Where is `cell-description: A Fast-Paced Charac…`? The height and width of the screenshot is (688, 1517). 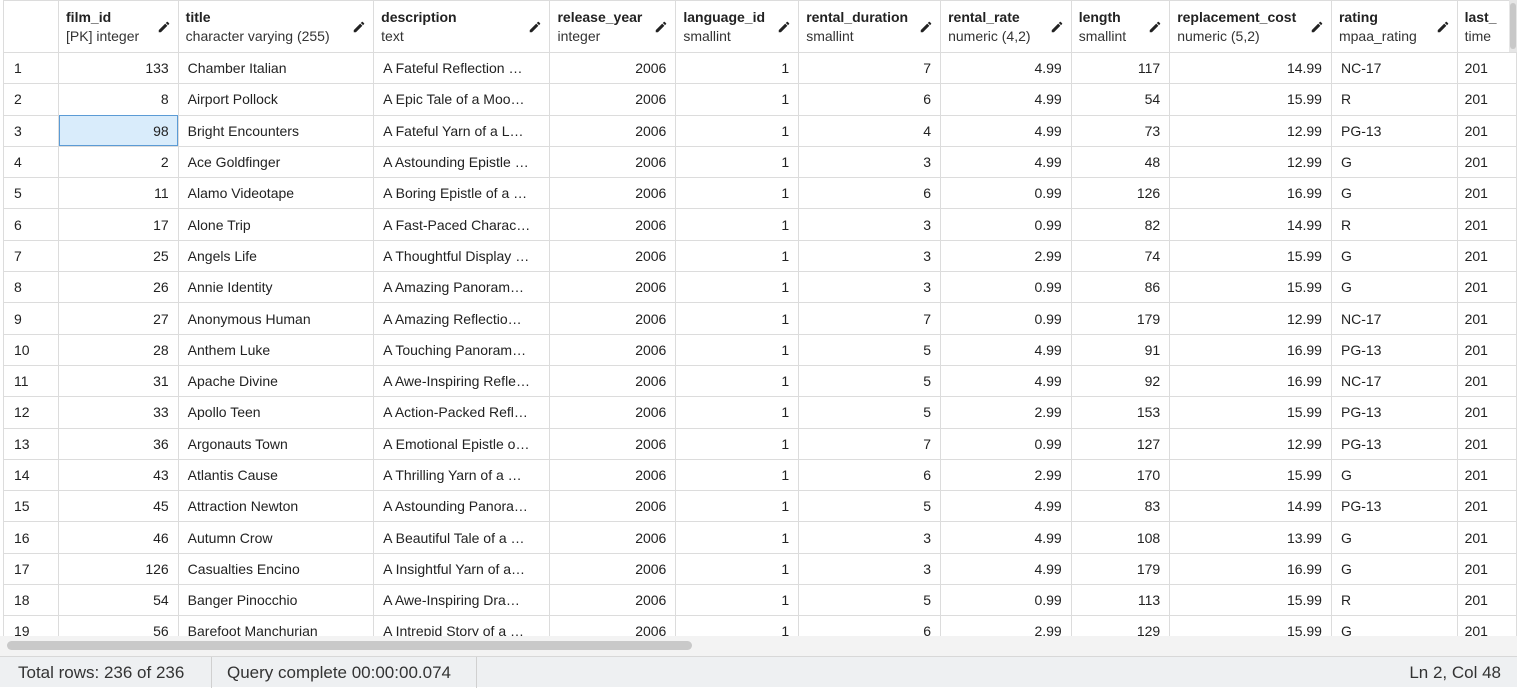 cell-description: A Fast-Paced Charac… is located at coordinates (462, 224).